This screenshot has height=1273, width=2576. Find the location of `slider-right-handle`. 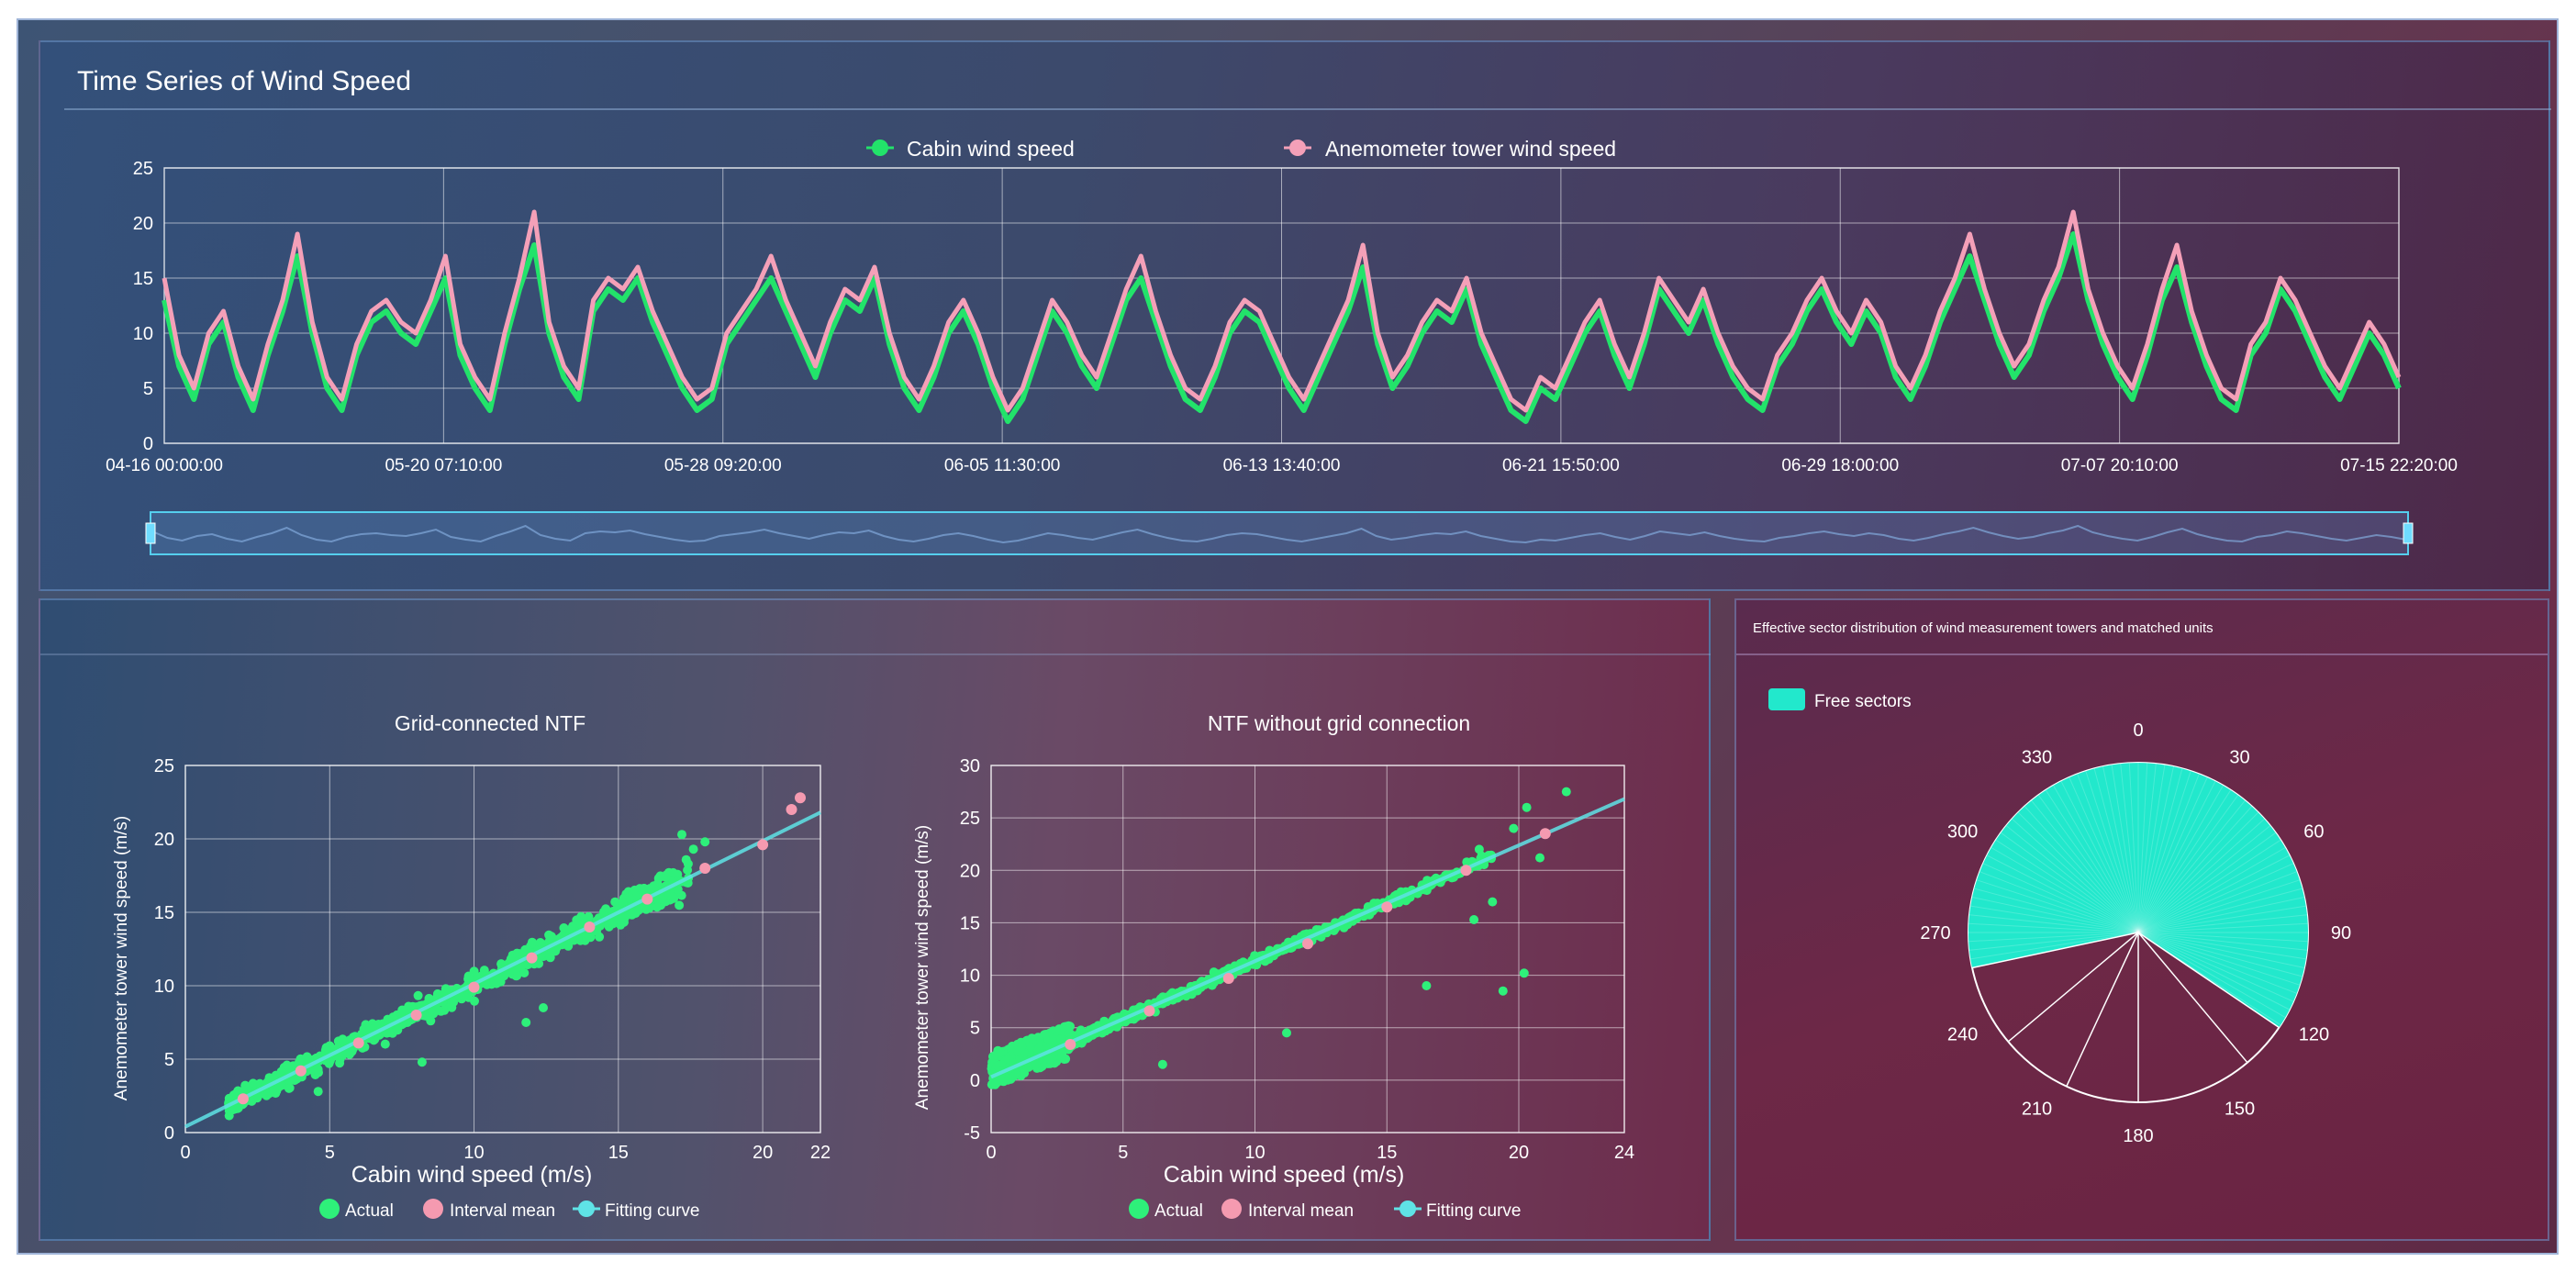

slider-right-handle is located at coordinates (2408, 533).